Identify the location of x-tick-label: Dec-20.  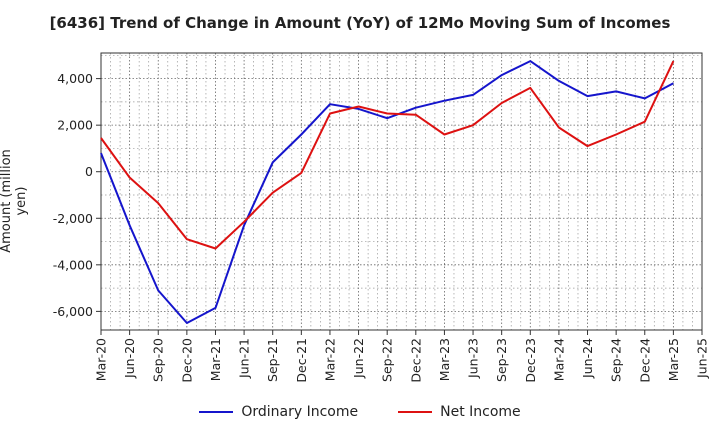
(186, 360).